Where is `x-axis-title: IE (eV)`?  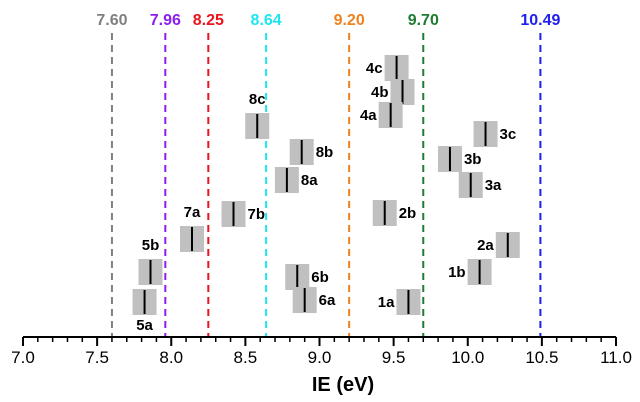 x-axis-title: IE (eV) is located at coordinates (343, 385).